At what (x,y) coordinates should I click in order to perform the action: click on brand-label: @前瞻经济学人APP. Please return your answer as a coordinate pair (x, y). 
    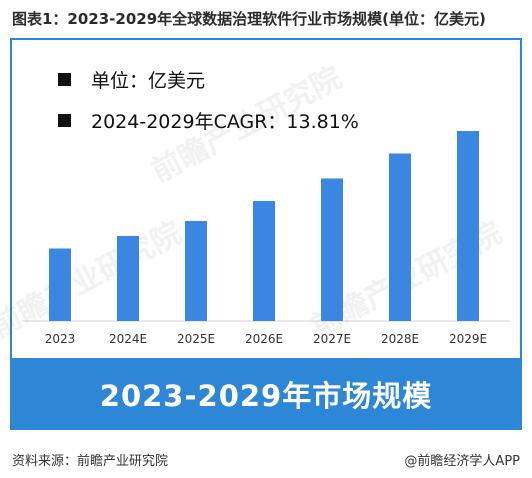
    Looking at the image, I should click on (462, 461).